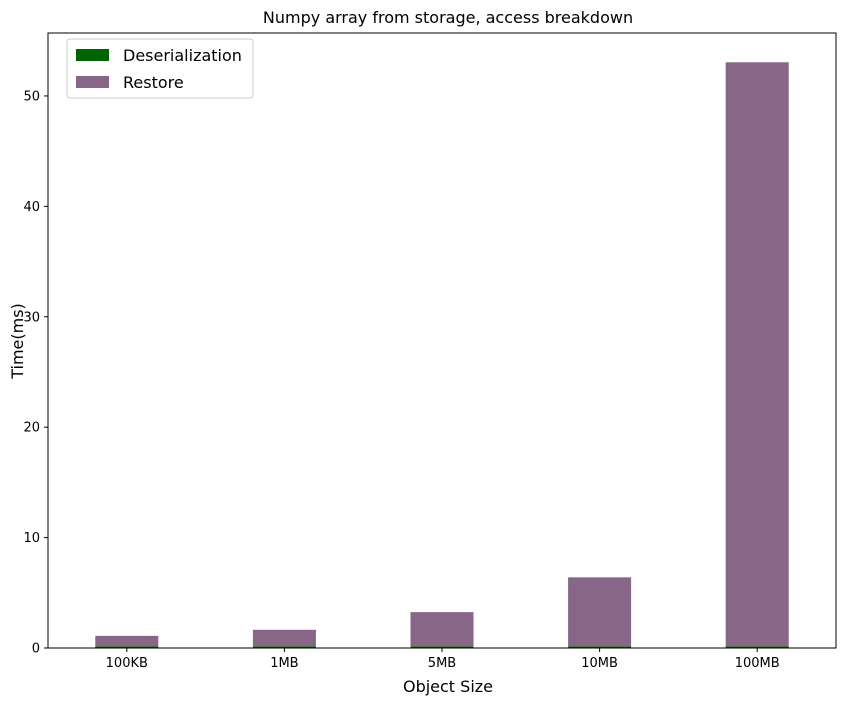 Image resolution: width=845 pixels, height=705 pixels. What do you see at coordinates (31, 207) in the screenshot?
I see `y-tick-label: 40` at bounding box center [31, 207].